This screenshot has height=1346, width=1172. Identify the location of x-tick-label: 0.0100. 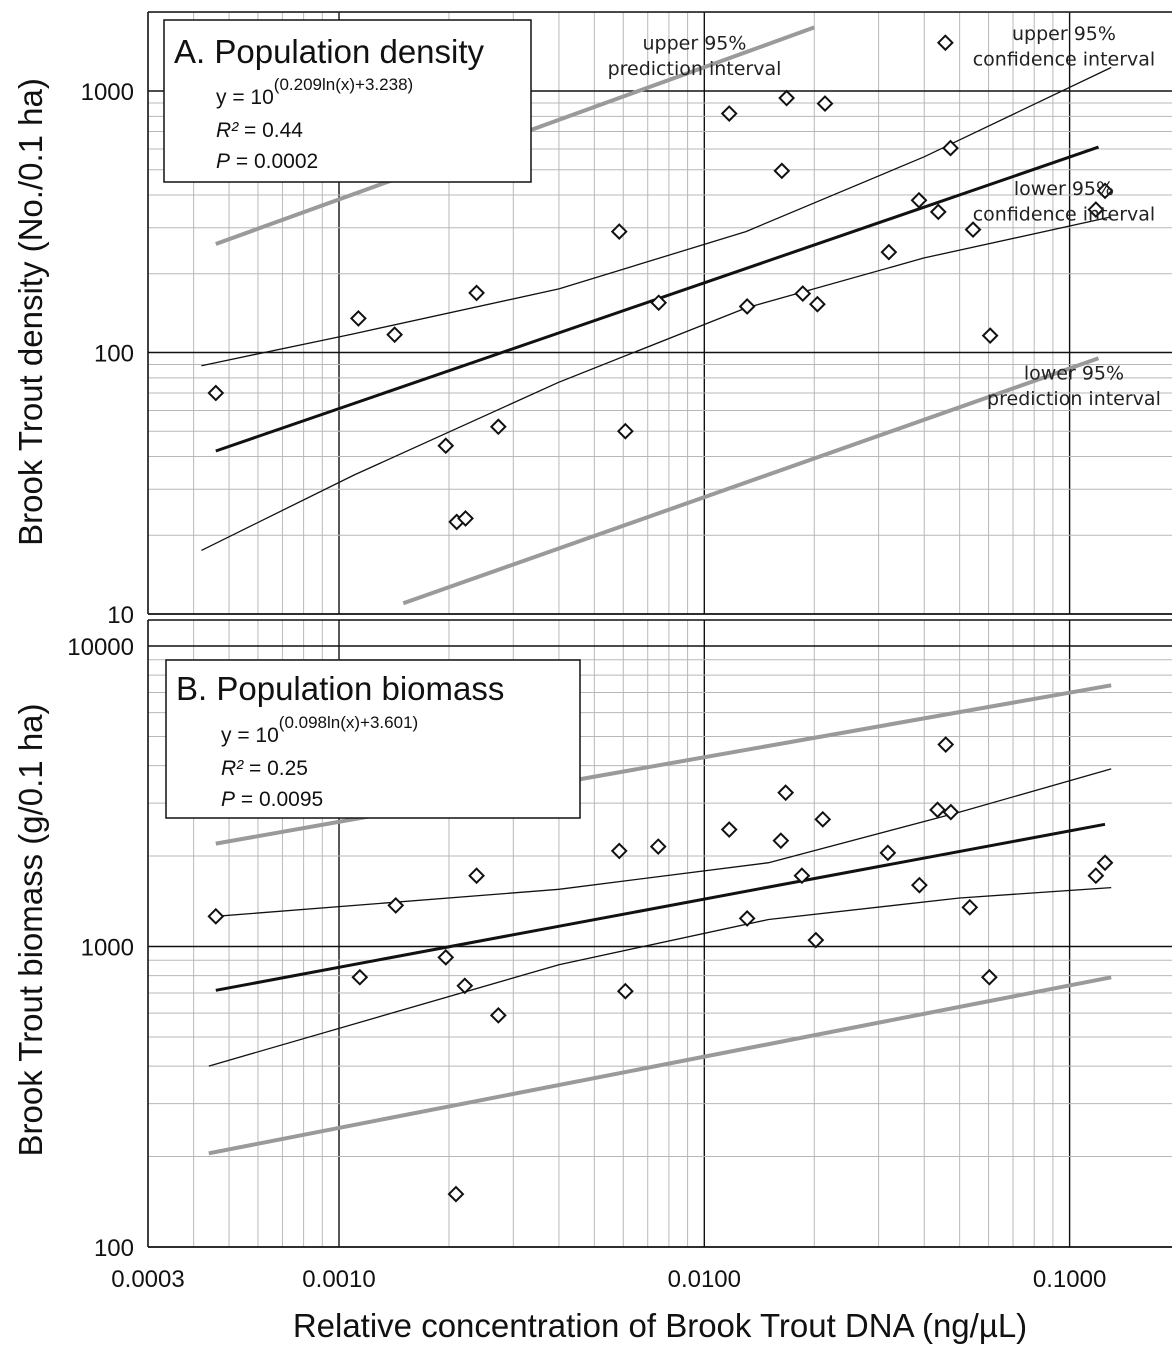
(704, 1279).